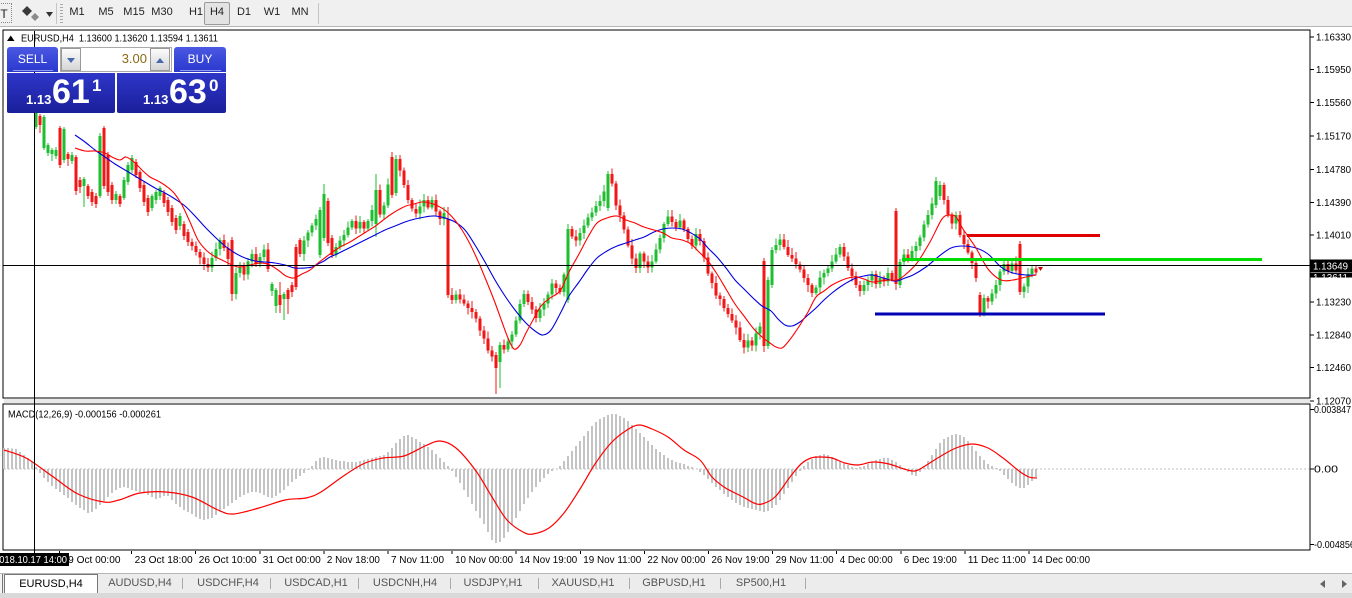 The width and height of the screenshot is (1352, 598). Describe the element at coordinates (484, 560) in the screenshot. I see `svg-text: 10 Nov 00:00` at that location.